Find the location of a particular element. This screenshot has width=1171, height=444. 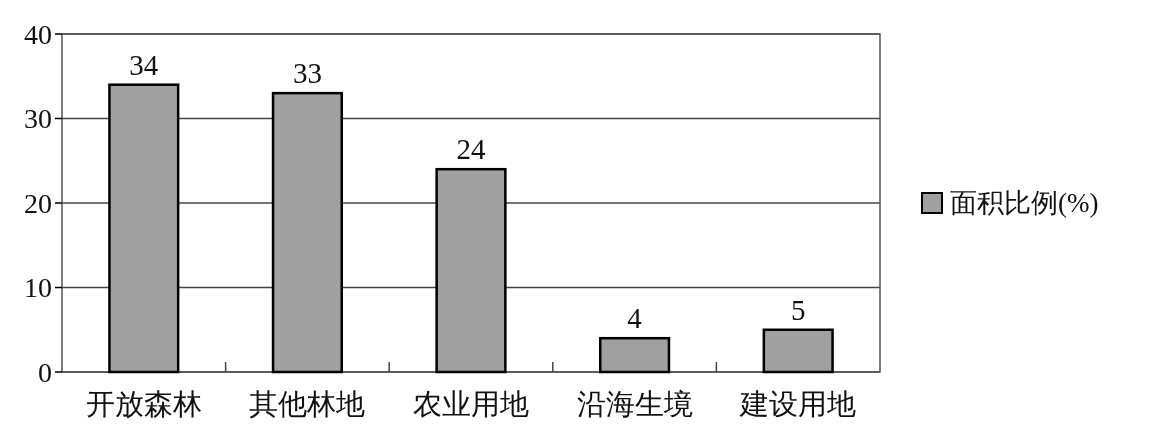

x-tick-label: 开放森林 is located at coordinates (143, 404).